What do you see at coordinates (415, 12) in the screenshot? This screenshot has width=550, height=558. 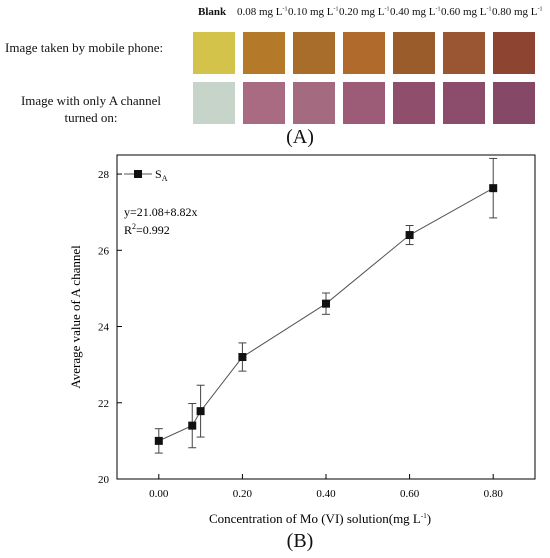 I see `header-0-40: 0.40 mg L-1` at bounding box center [415, 12].